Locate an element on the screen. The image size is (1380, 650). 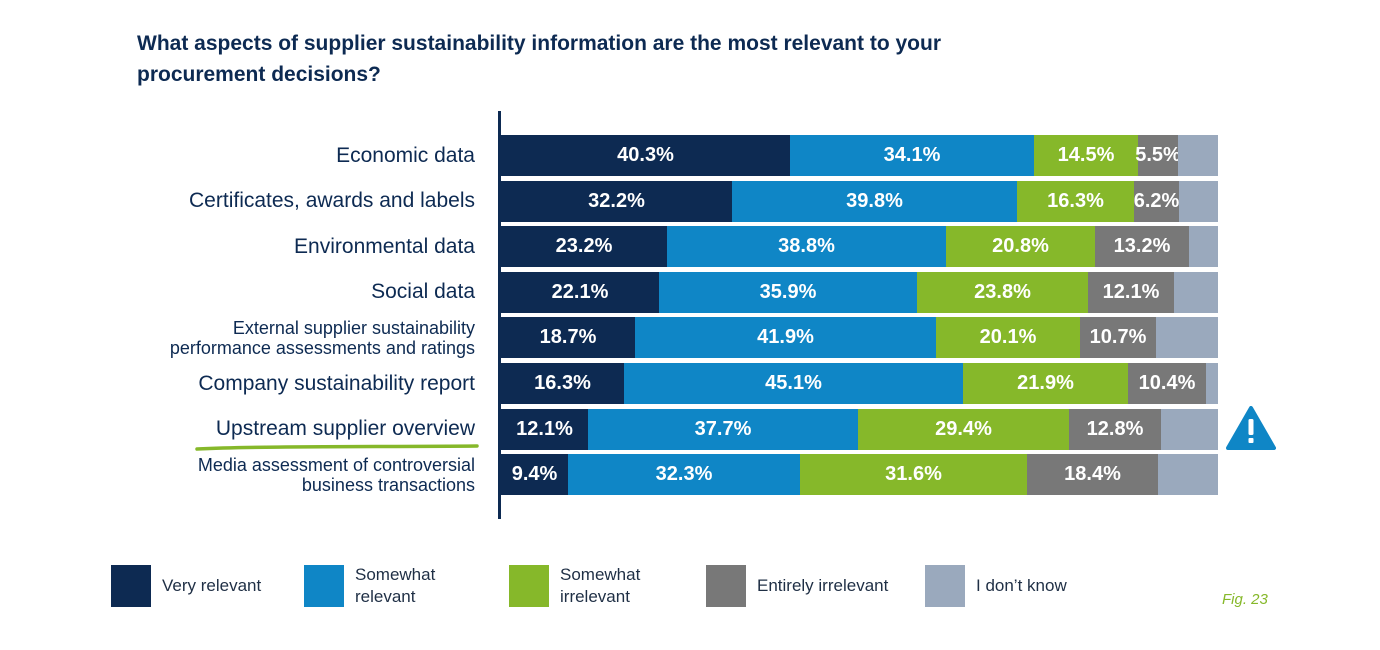
legend-label: I don’t know is located at coordinates (1021, 586).